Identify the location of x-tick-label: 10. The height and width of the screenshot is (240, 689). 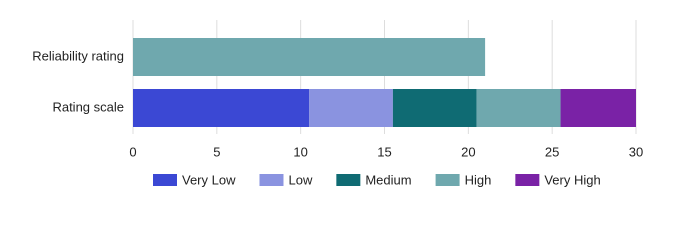
(300, 151).